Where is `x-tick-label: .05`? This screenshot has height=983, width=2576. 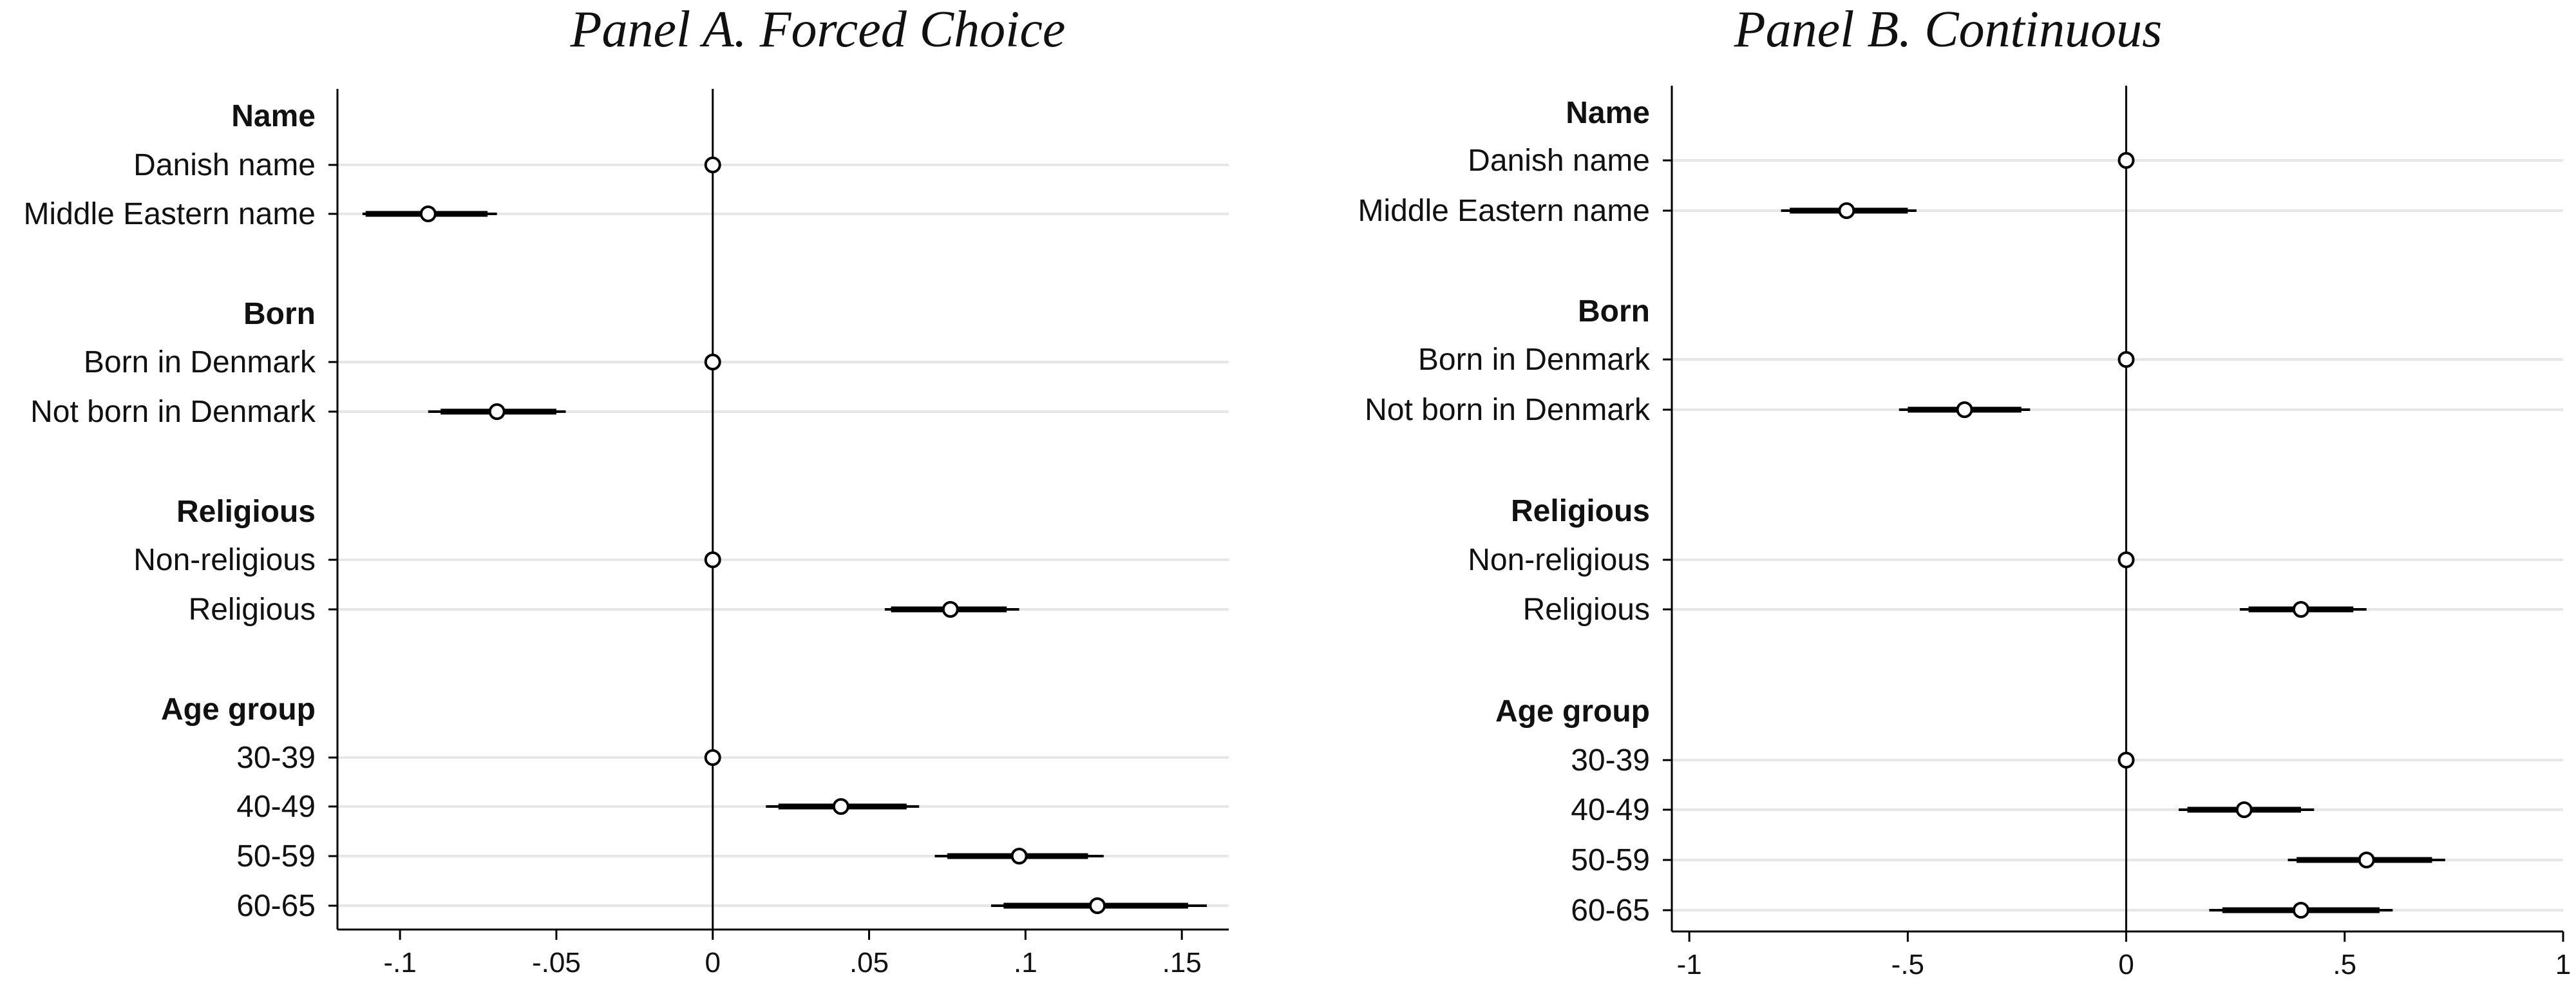 x-tick-label: .05 is located at coordinates (869, 962).